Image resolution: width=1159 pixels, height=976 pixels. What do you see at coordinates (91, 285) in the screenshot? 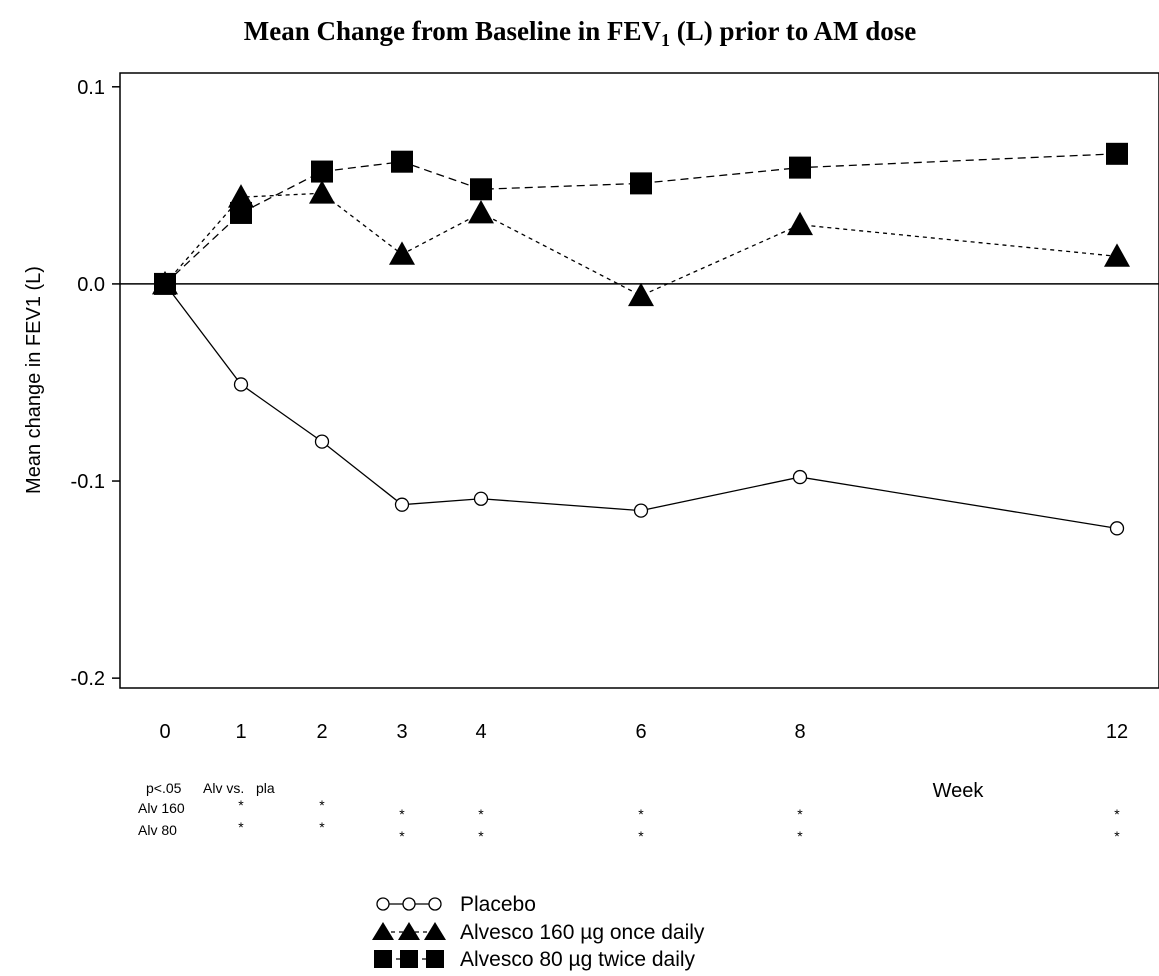
I see `y-tick-label: 0.0` at bounding box center [91, 285].